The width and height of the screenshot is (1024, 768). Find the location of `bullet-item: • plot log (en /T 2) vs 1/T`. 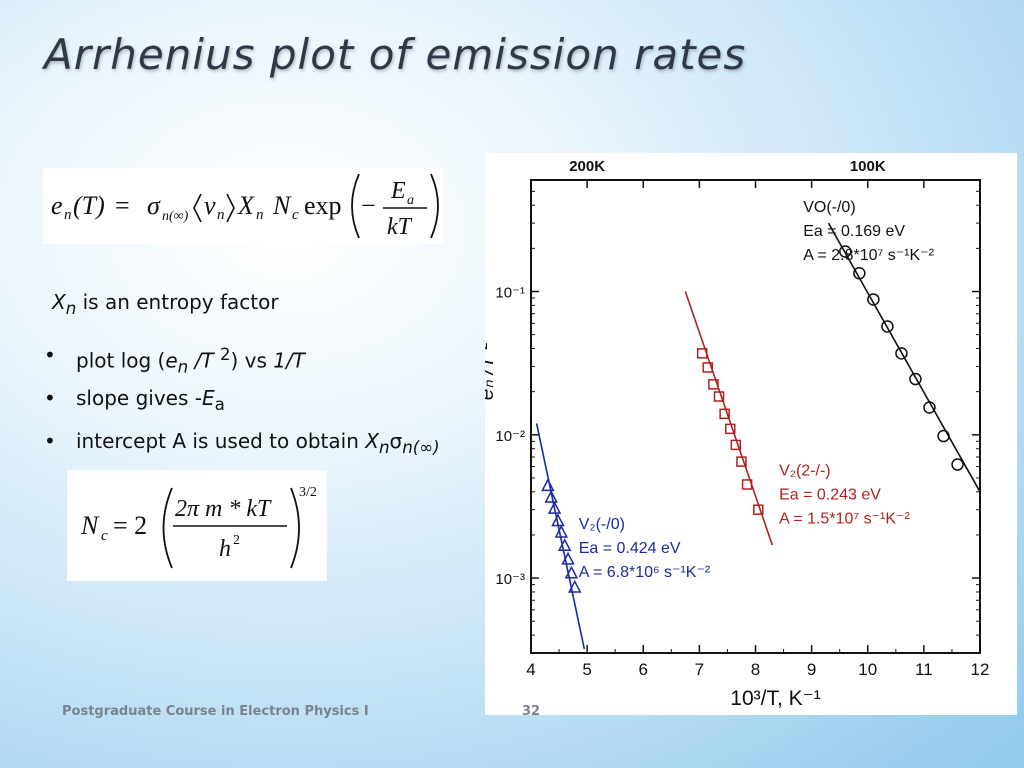

bullet-item: • plot log (en /T 2) vs 1/T is located at coordinates (242, 364).